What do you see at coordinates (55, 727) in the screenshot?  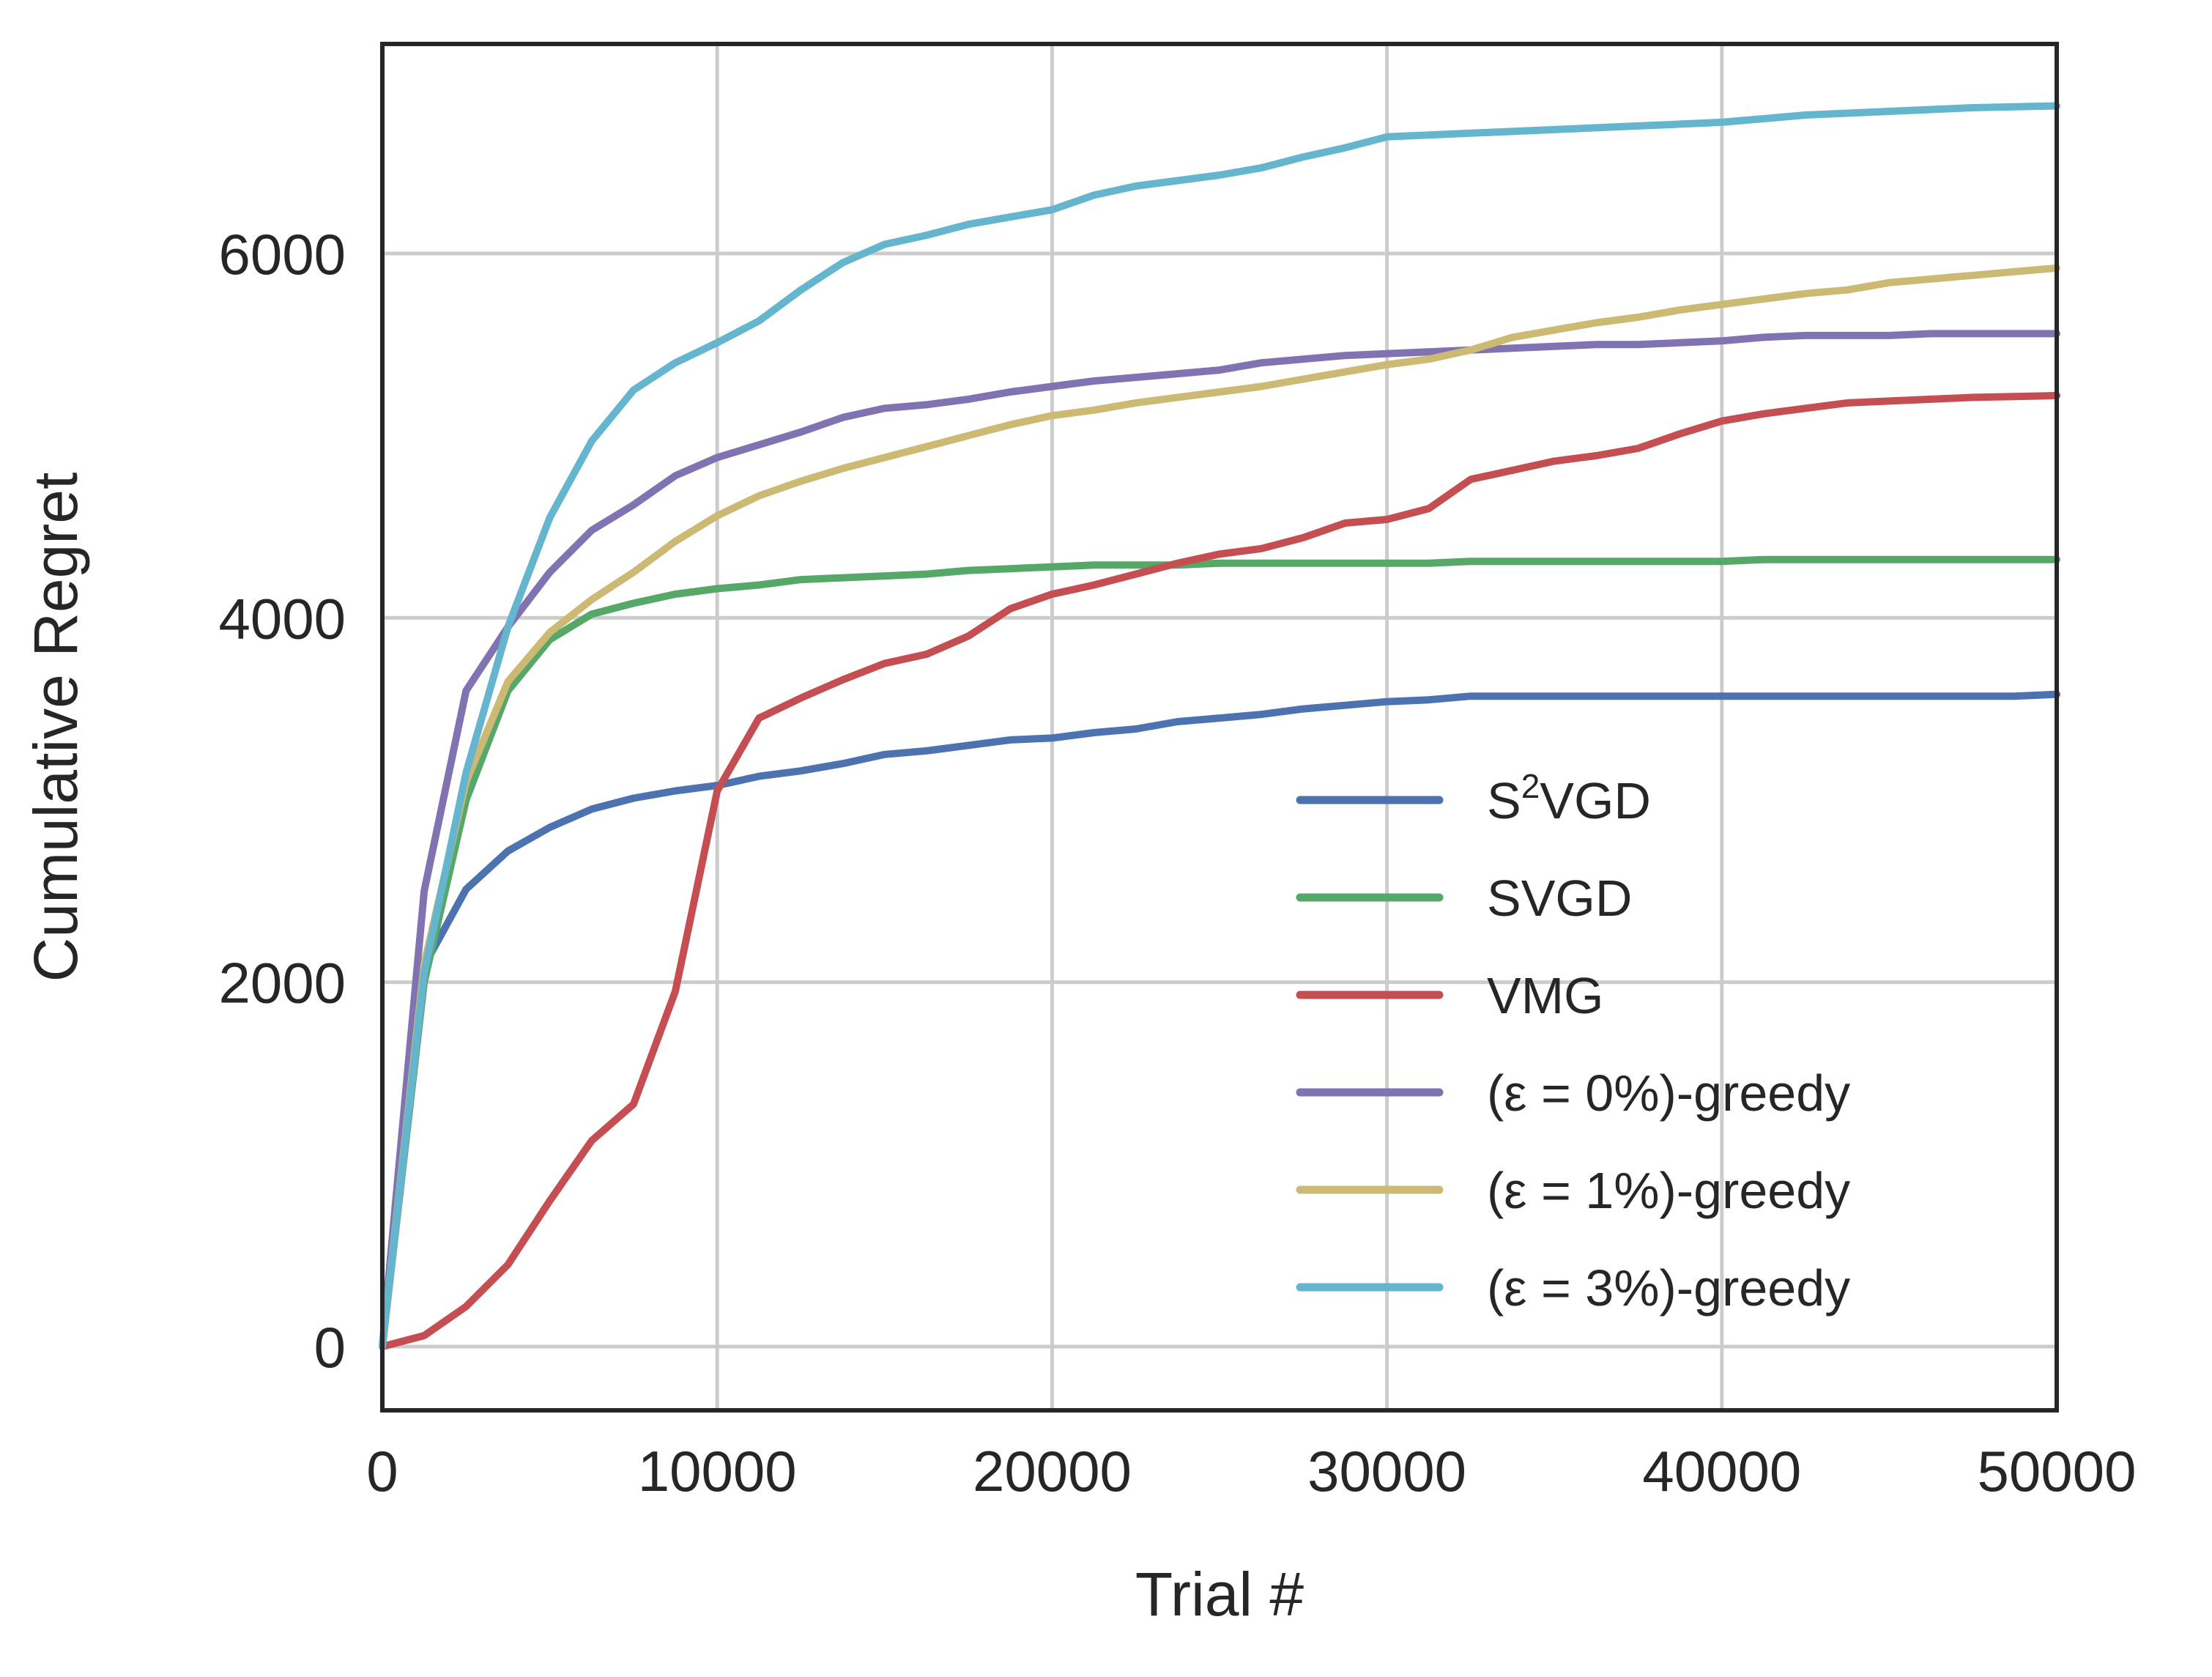 I see `y-axis-label: Cumulative Regret` at bounding box center [55, 727].